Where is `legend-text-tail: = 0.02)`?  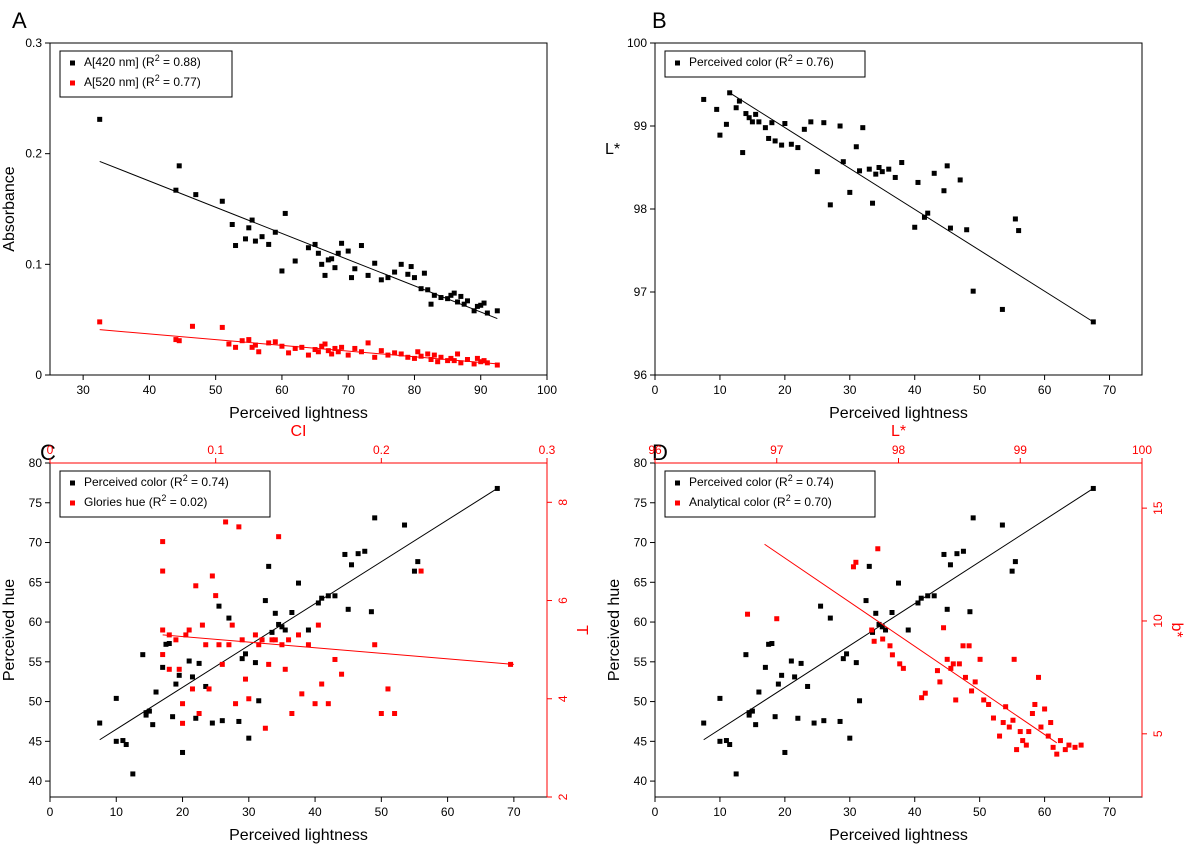 legend-text-tail: = 0.02) is located at coordinates (186, 502).